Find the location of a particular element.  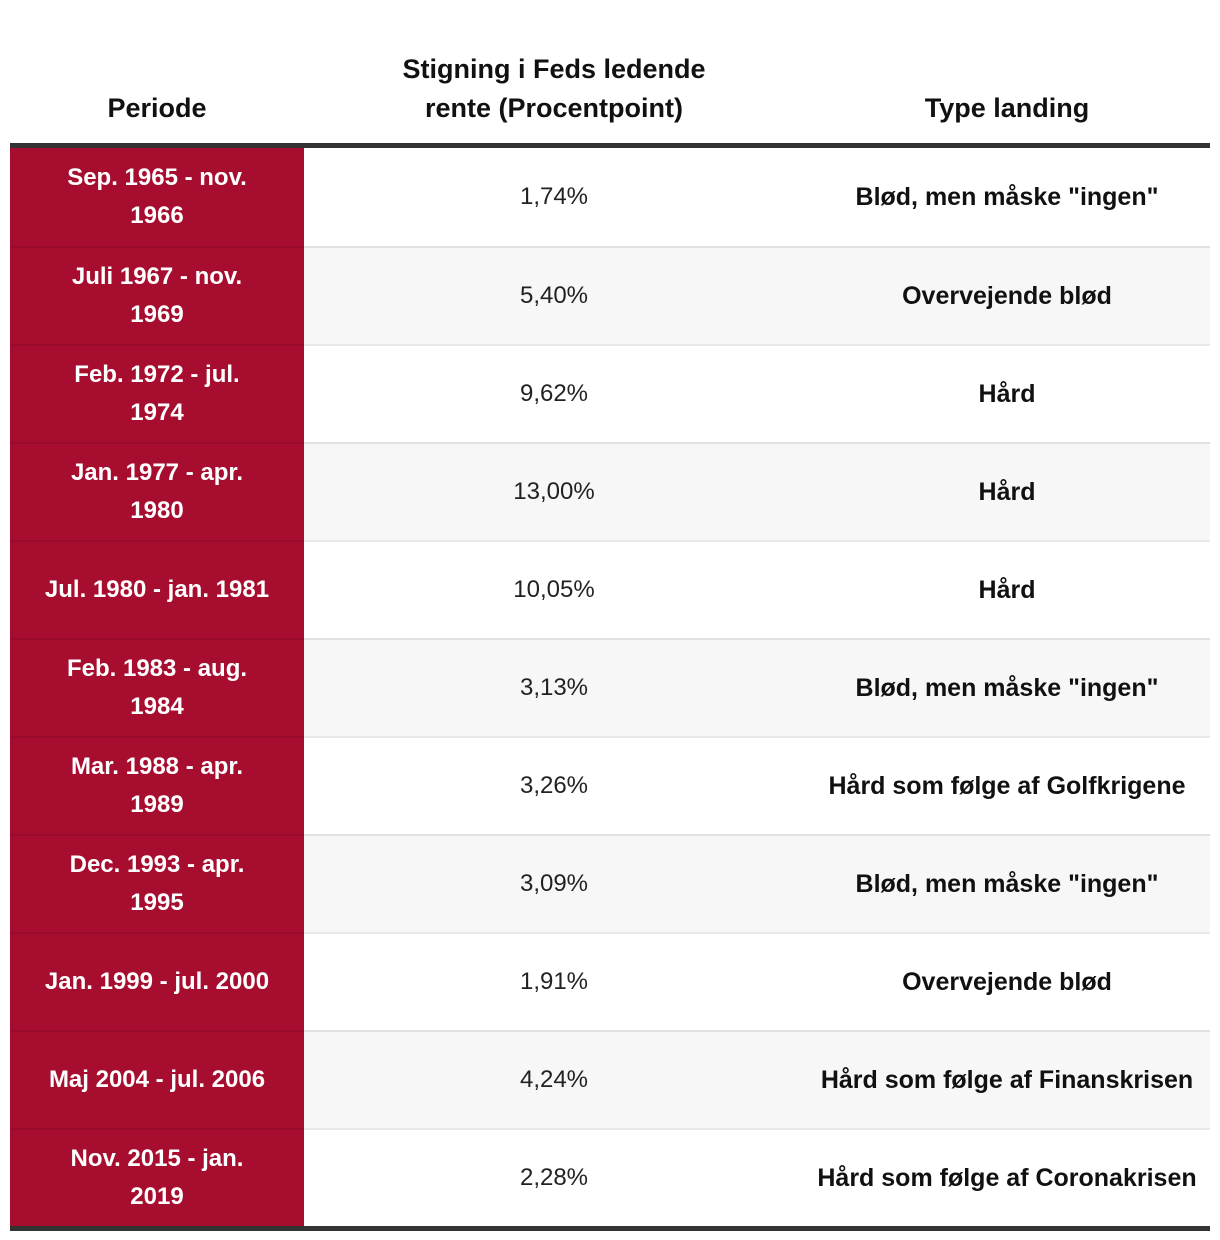

rate-cell: 3,26% is located at coordinates (554, 785).